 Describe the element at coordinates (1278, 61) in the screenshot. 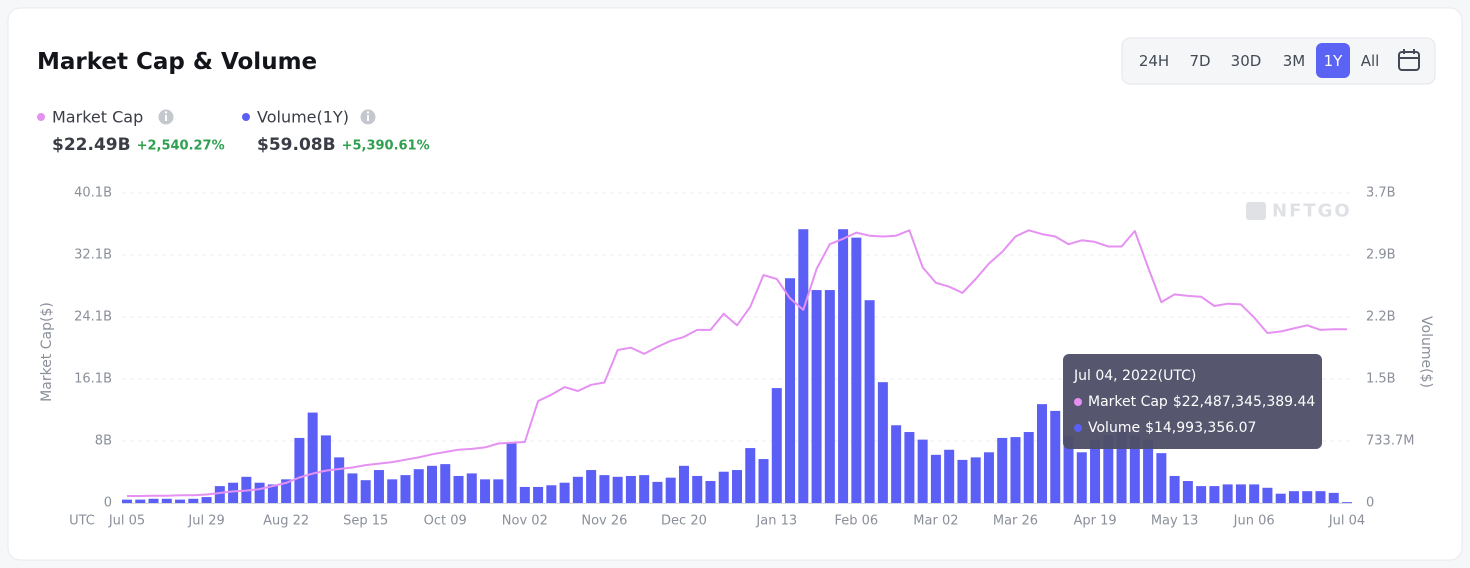

I see `period-selector` at that location.